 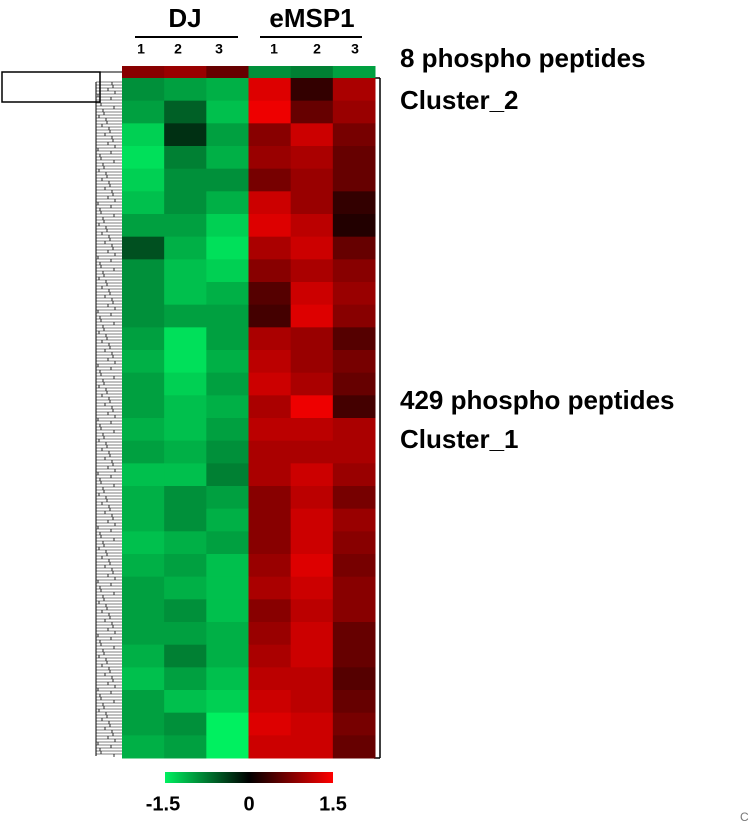 I want to click on footer-text: C, so click(x=744, y=816).